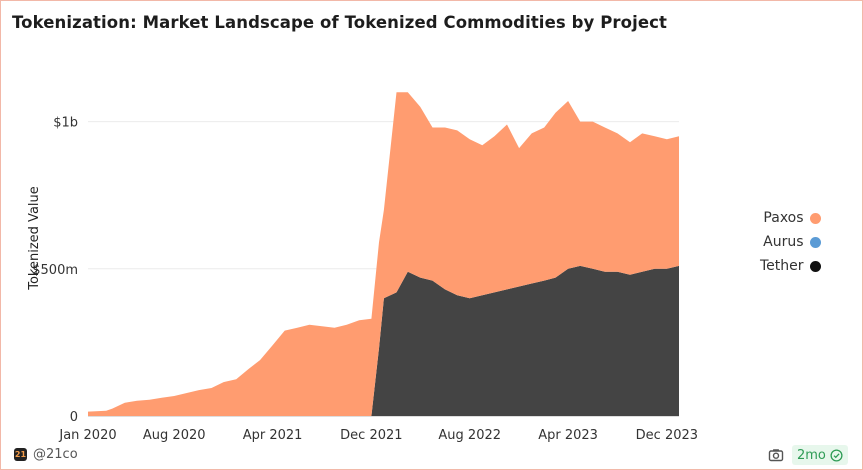 The height and width of the screenshot is (470, 863). Describe the element at coordinates (174, 435) in the screenshot. I see `x-tick-label: Aug 2020` at that location.